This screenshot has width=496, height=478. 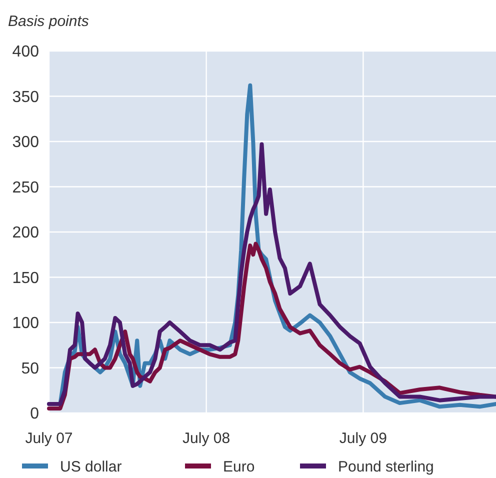 What do you see at coordinates (363, 438) in the screenshot?
I see `x-tick-label: July 09` at bounding box center [363, 438].